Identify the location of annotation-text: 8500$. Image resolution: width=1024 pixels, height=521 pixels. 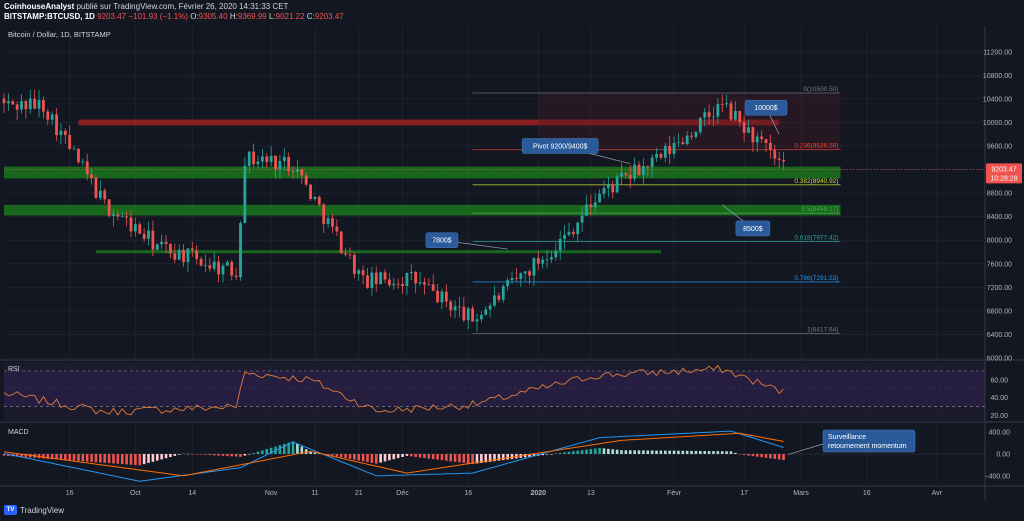
(753, 229).